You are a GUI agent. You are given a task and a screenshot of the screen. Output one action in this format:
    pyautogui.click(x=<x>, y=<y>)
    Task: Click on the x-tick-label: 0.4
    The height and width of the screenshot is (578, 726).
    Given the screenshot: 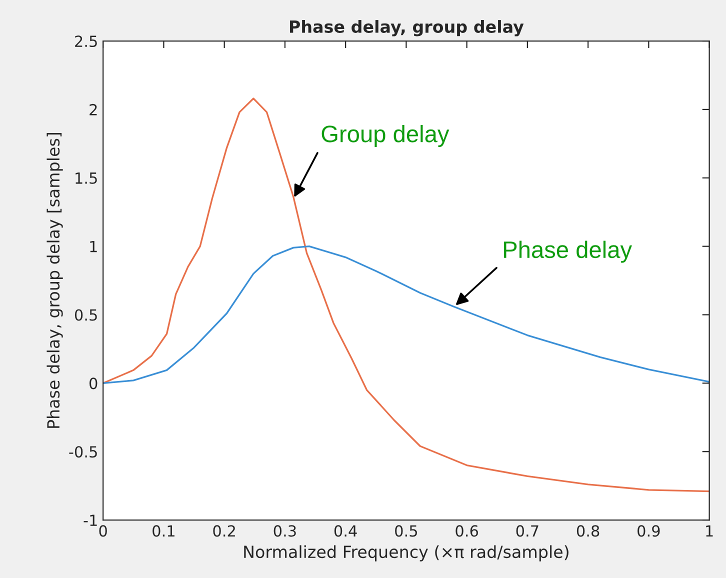 What is the action you would take?
    pyautogui.click(x=345, y=531)
    